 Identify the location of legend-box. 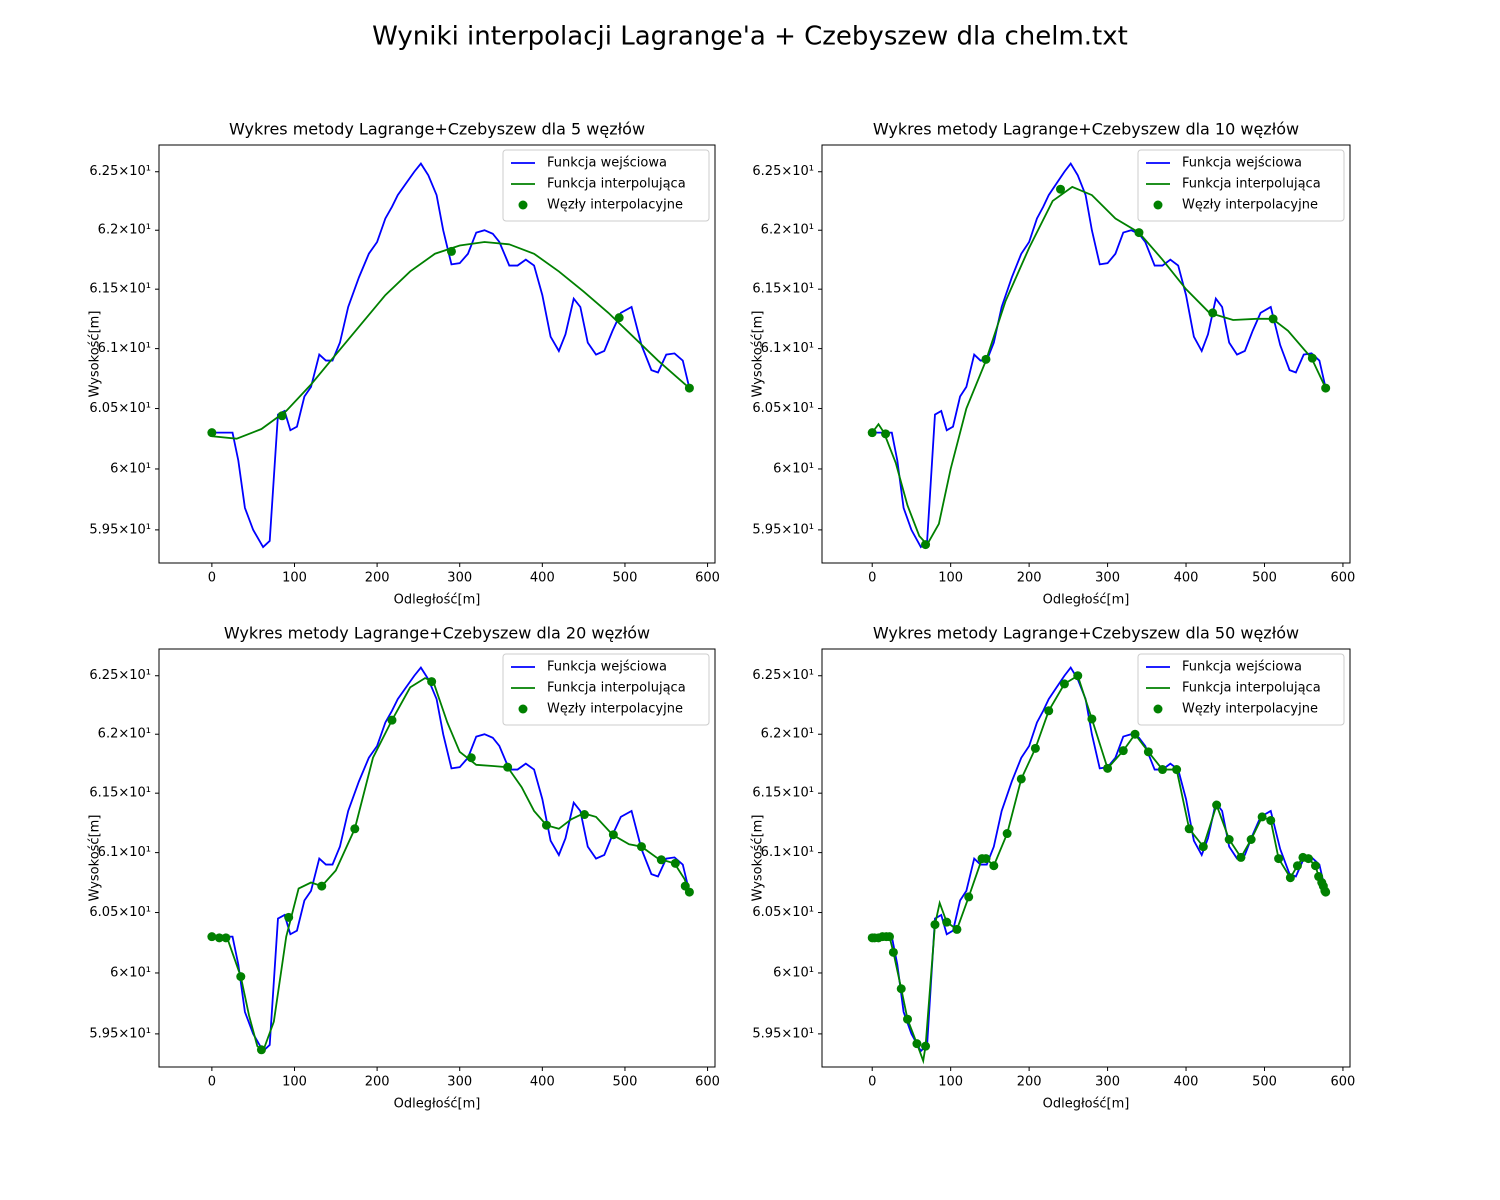
(1241, 185).